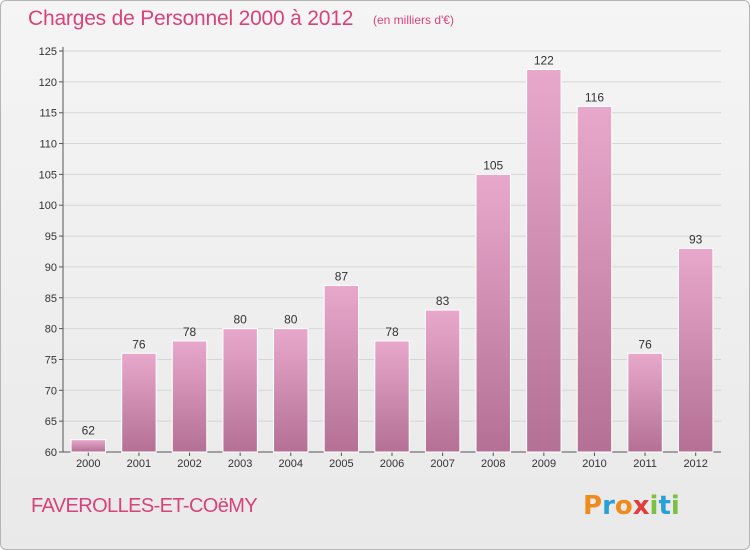 This screenshot has height=550, width=750. Describe the element at coordinates (342, 276) in the screenshot. I see `value-label: 87` at that location.